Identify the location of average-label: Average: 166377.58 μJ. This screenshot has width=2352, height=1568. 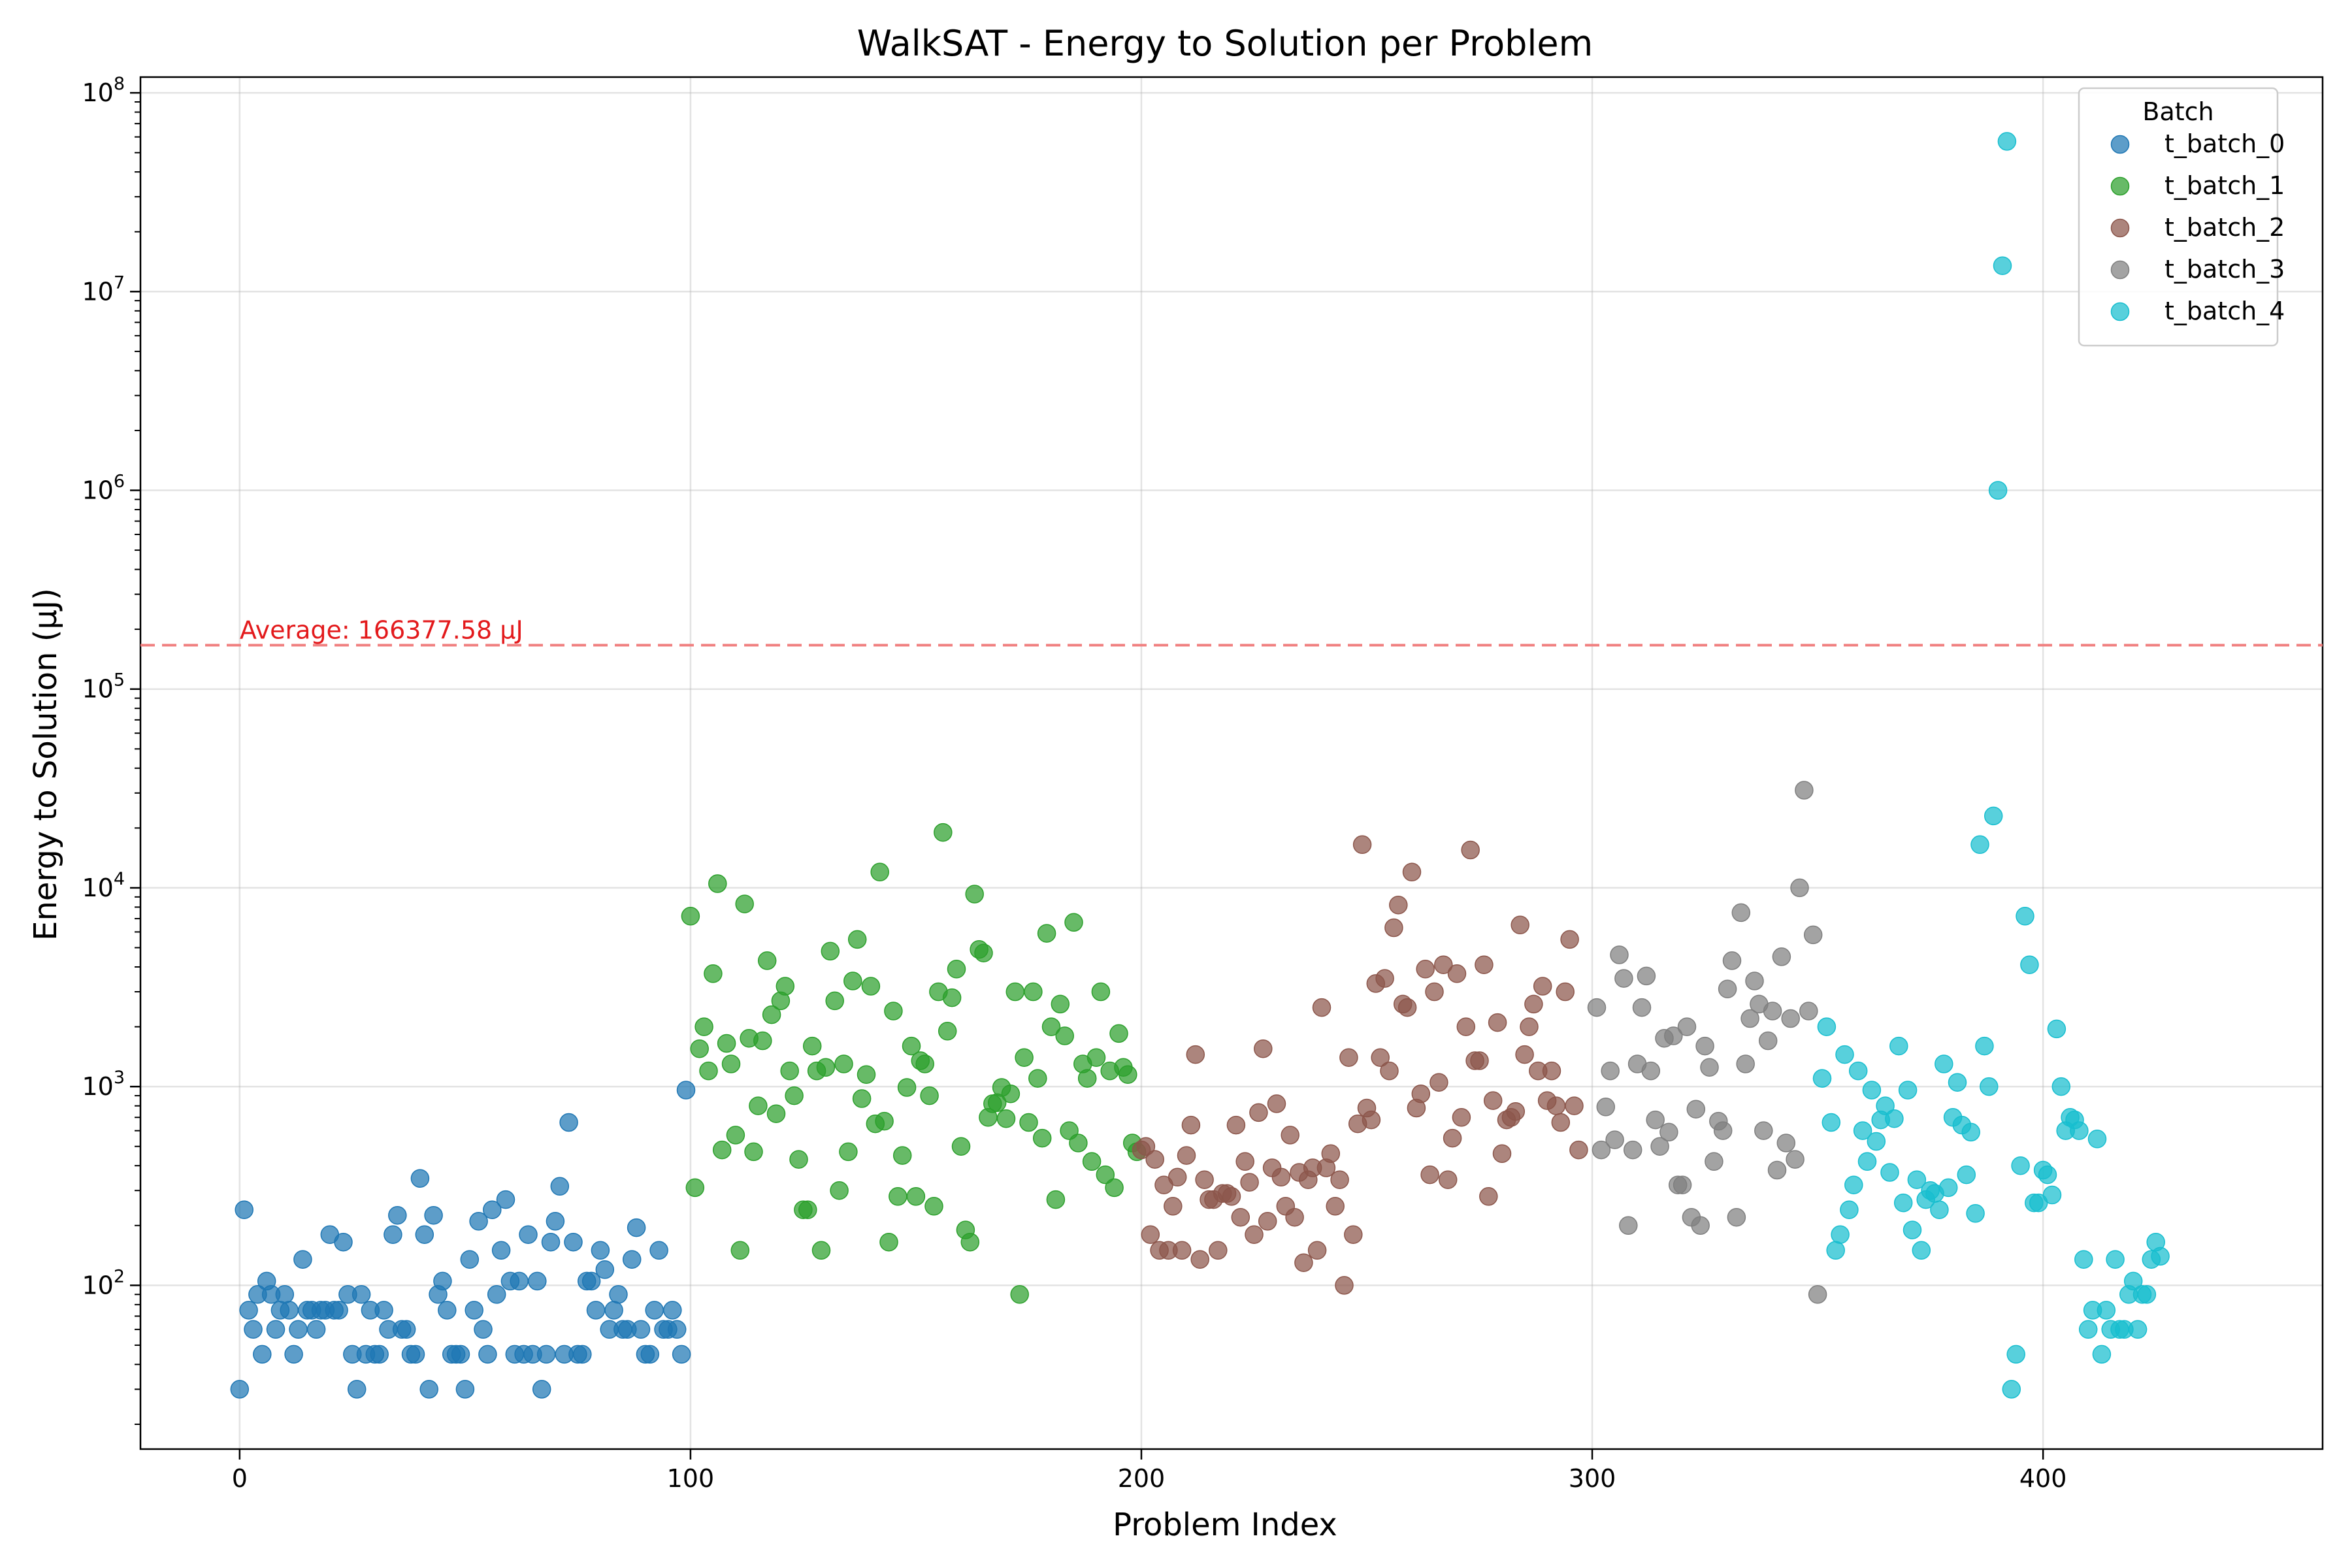
(381, 629).